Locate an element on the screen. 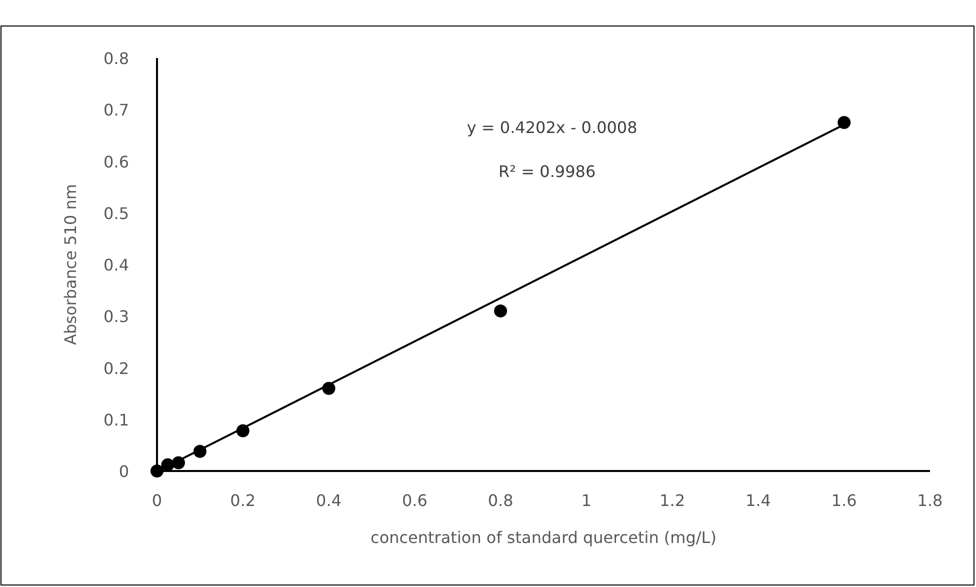 This screenshot has width=976, height=587. y-tick-label: 0.6 is located at coordinates (116, 162).